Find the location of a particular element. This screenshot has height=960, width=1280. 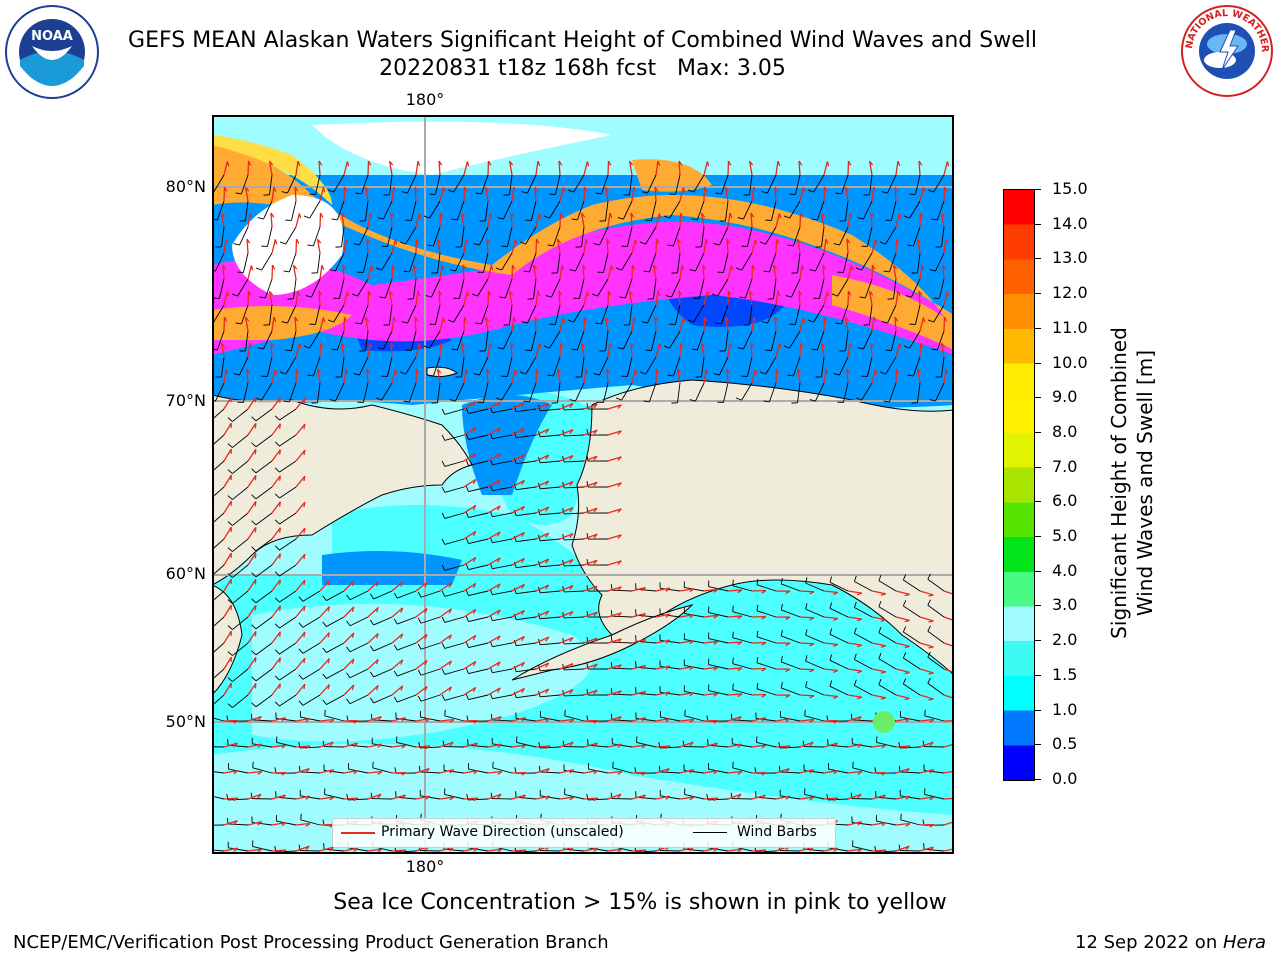

wave-field-mid is located at coordinates (392, 568).